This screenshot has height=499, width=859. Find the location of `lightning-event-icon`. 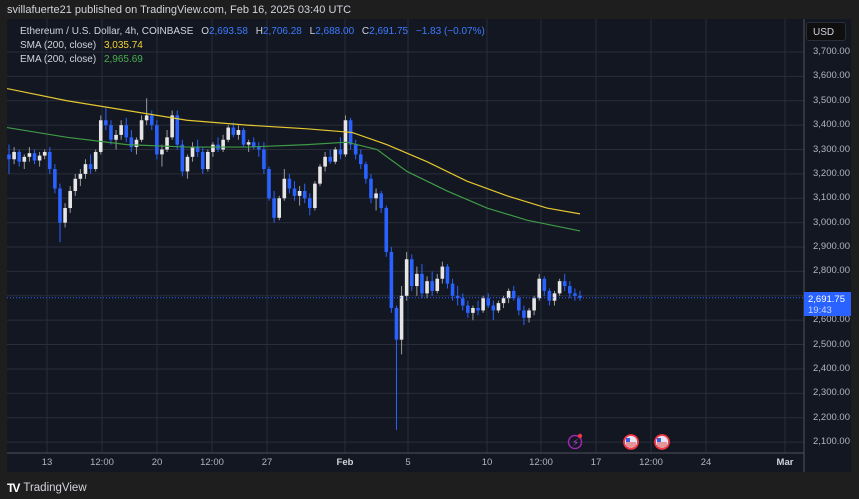

lightning-event-icon is located at coordinates (575, 442).